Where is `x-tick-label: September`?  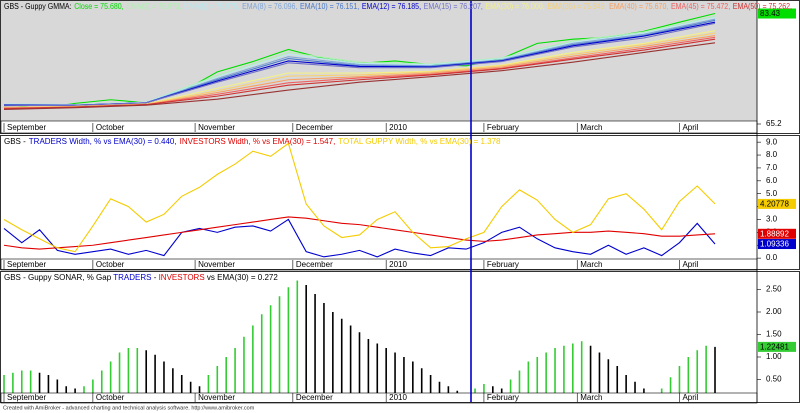 x-tick-label: September is located at coordinates (26, 127).